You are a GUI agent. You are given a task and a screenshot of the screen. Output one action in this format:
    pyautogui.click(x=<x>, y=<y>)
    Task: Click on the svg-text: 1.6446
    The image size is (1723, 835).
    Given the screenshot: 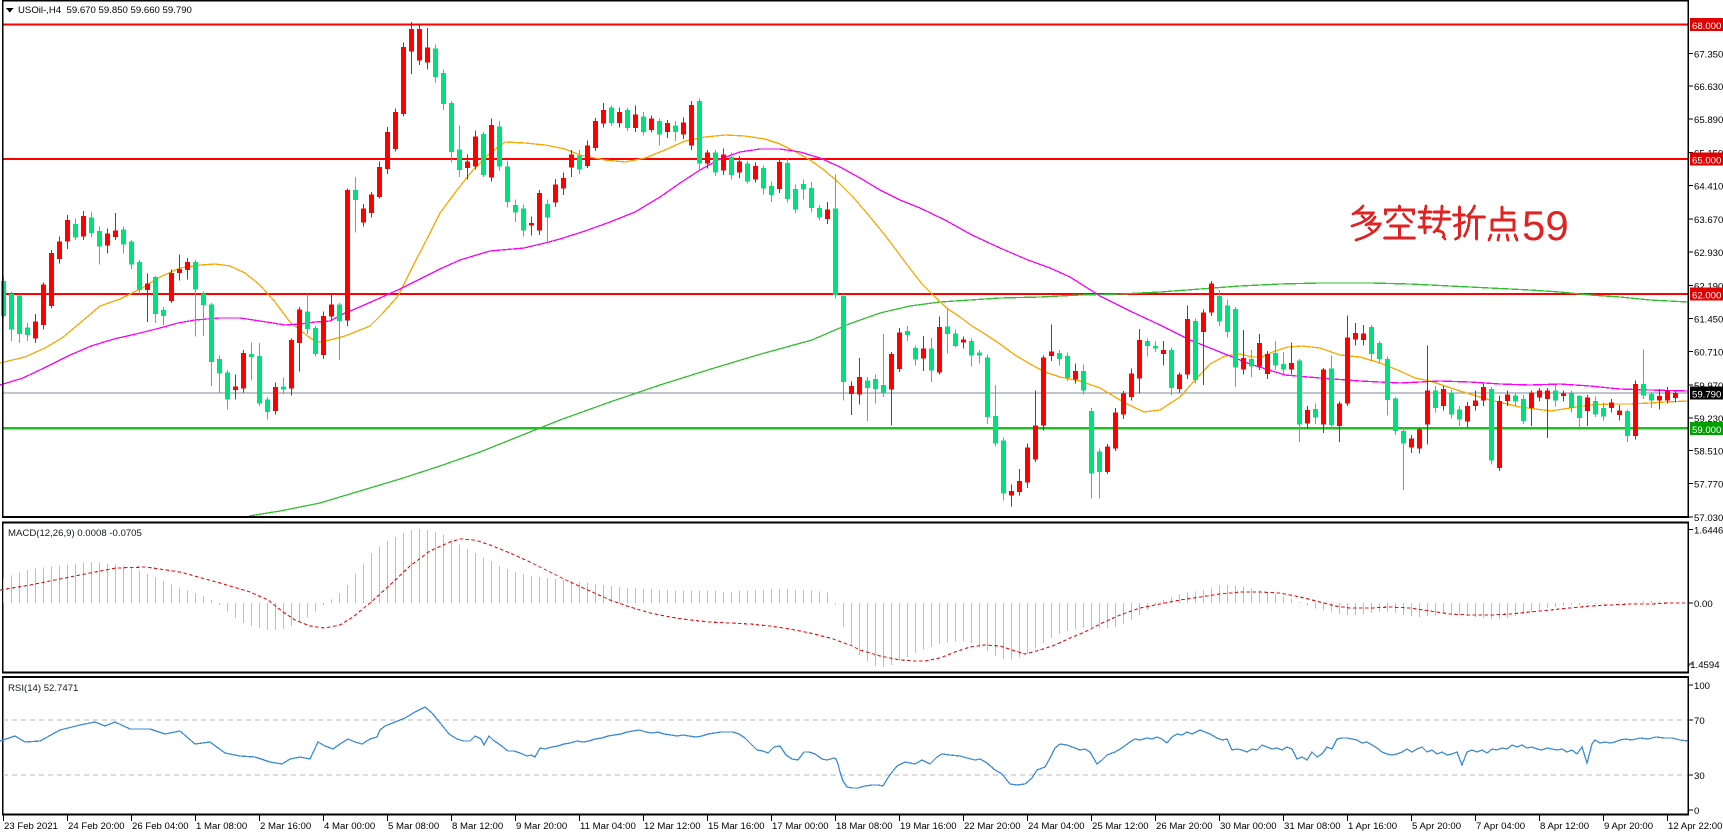 What is the action you would take?
    pyautogui.click(x=1708, y=531)
    